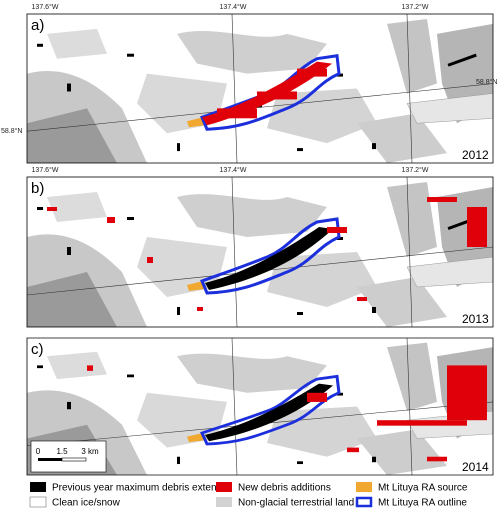 The width and height of the screenshot is (500, 514). Describe the element at coordinates (90, 451) in the screenshot. I see `scale-label: 3 km` at that location.